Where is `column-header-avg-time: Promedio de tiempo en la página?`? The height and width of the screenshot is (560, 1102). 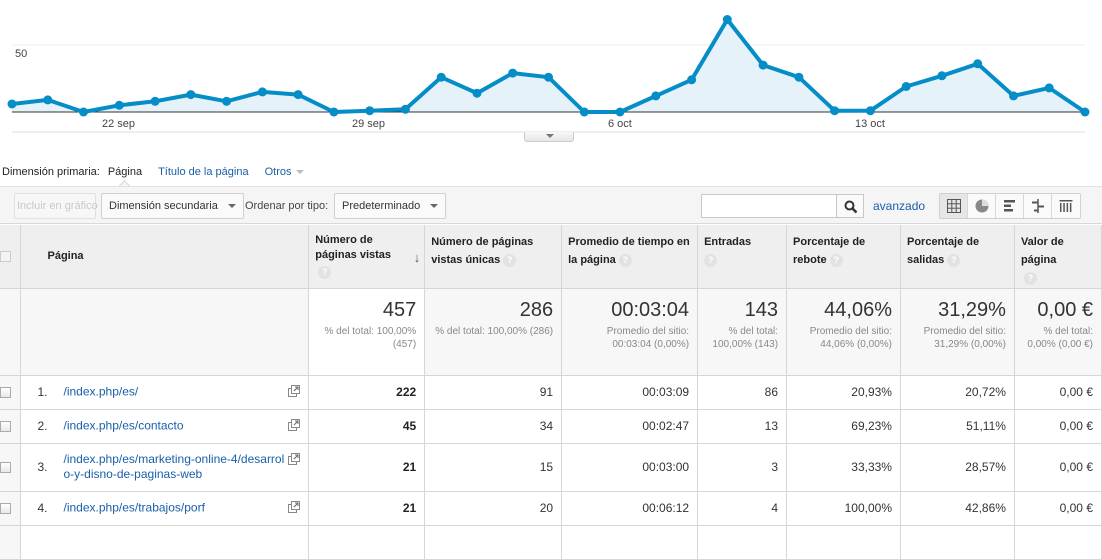 column-header-avg-time: Promedio de tiempo en la página? is located at coordinates (630, 257).